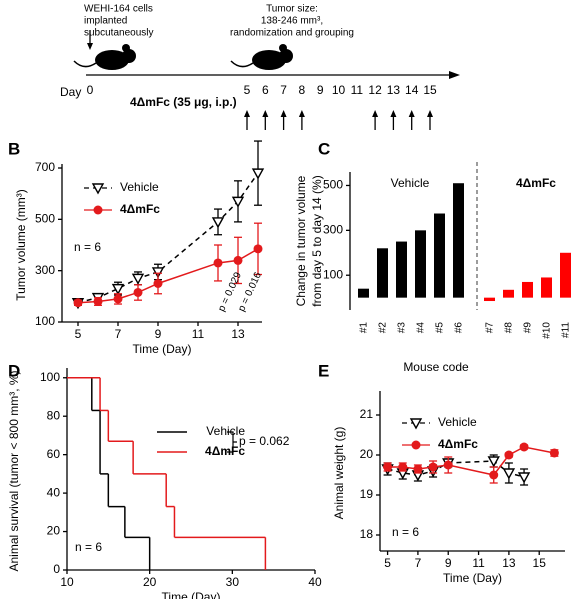  Describe the element at coordinates (367, 494) in the screenshot. I see `y-tick-label: 19` at that location.